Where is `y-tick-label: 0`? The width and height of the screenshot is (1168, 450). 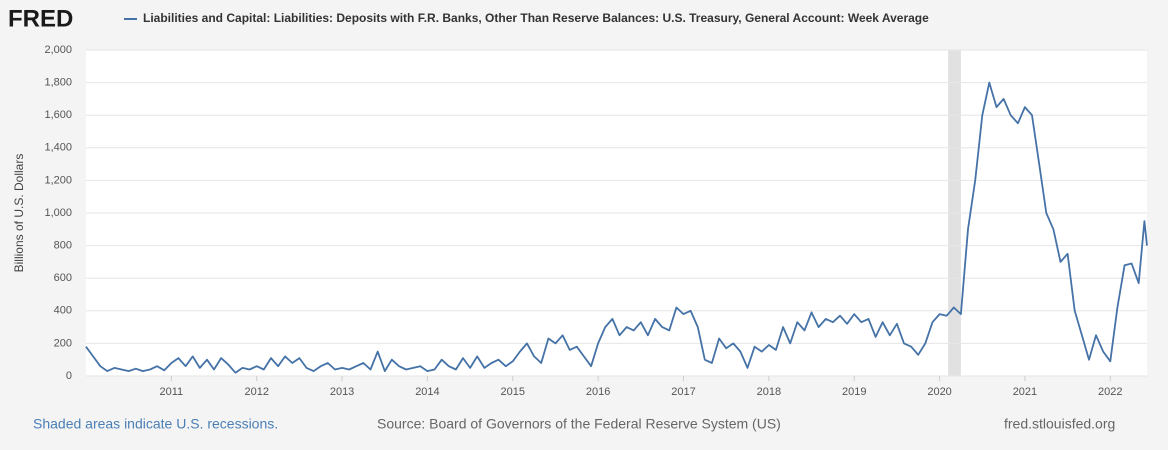
y-tick-label: 0 is located at coordinates (69, 376).